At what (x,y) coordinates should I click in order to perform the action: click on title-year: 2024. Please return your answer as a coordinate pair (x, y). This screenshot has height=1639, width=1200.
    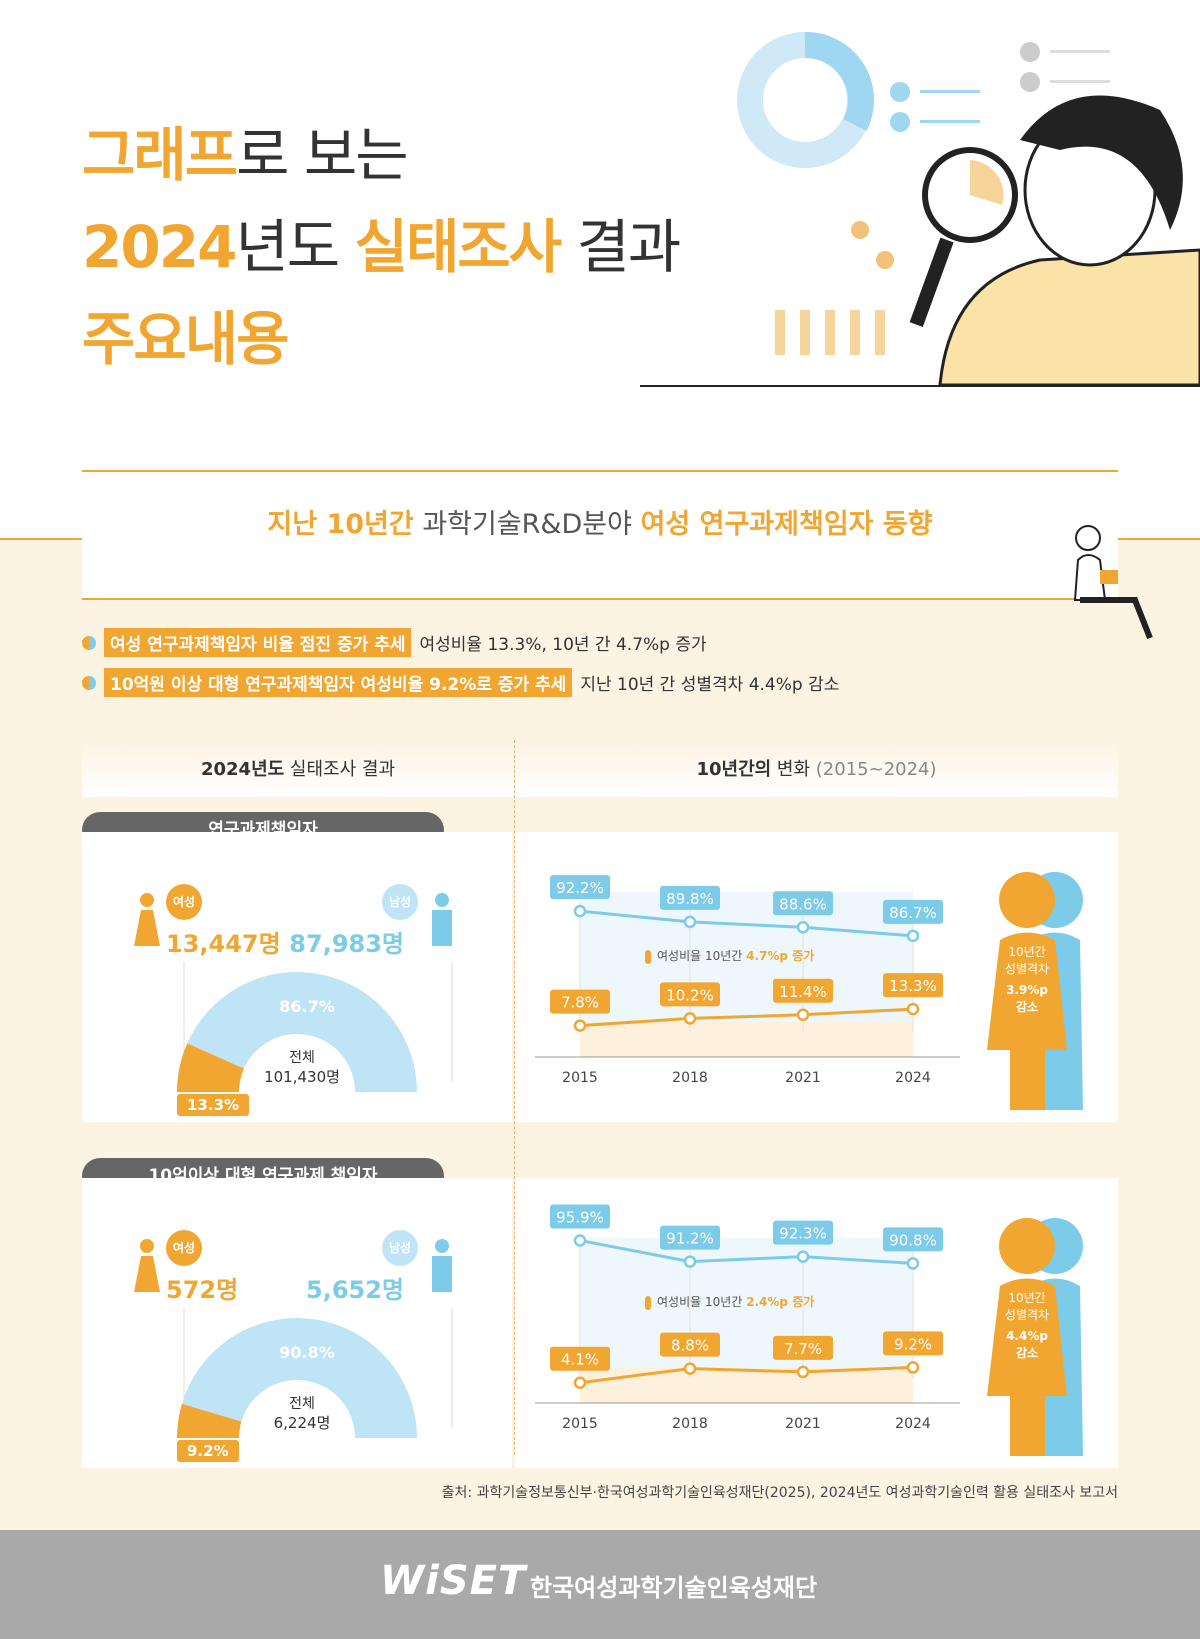
    Looking at the image, I should click on (159, 247).